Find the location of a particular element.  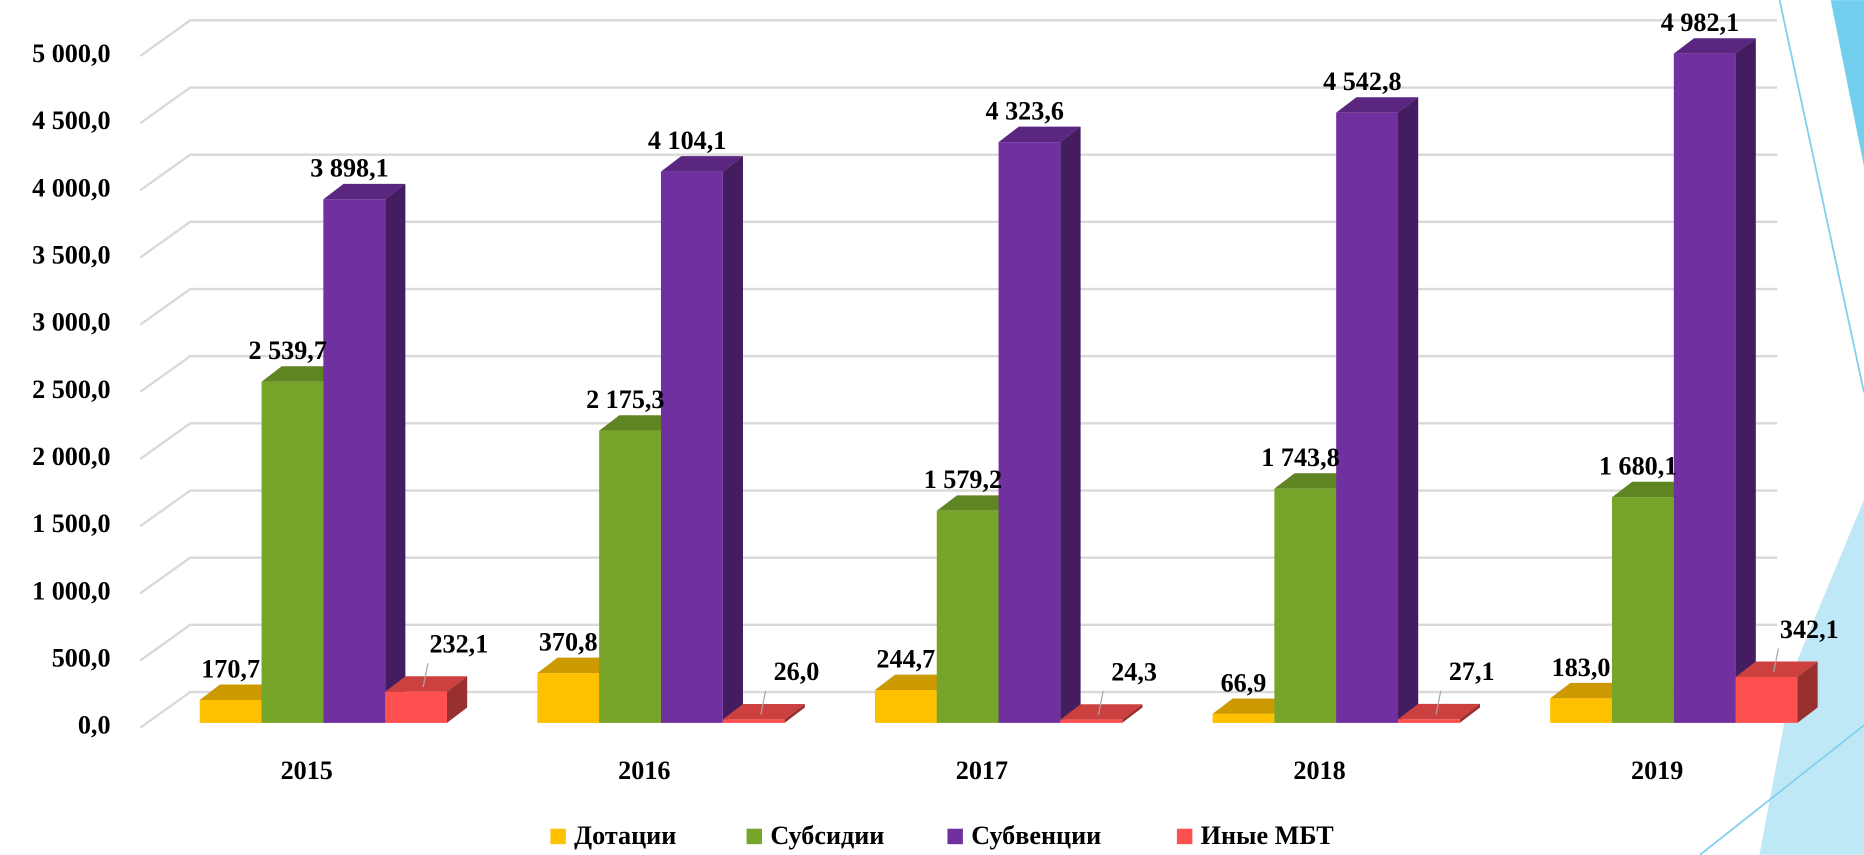

y-tick-label: 3 500,0 is located at coordinates (71, 255).